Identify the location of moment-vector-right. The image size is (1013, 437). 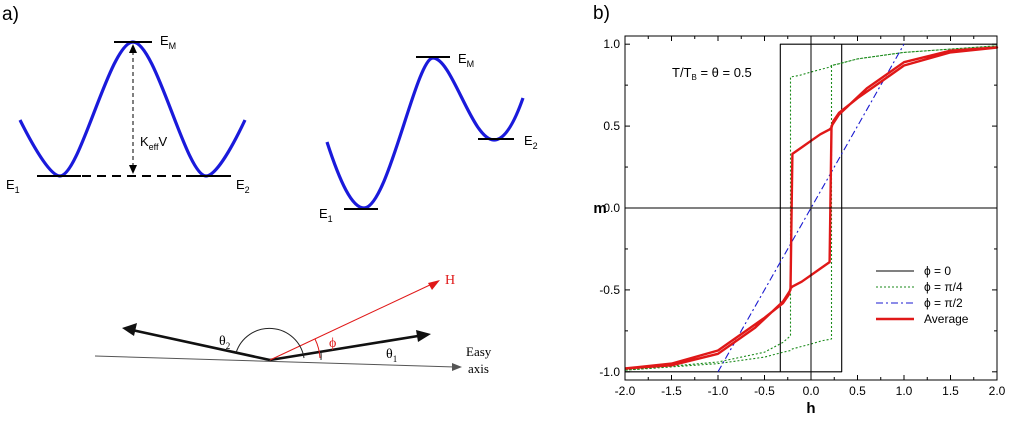
(344, 348).